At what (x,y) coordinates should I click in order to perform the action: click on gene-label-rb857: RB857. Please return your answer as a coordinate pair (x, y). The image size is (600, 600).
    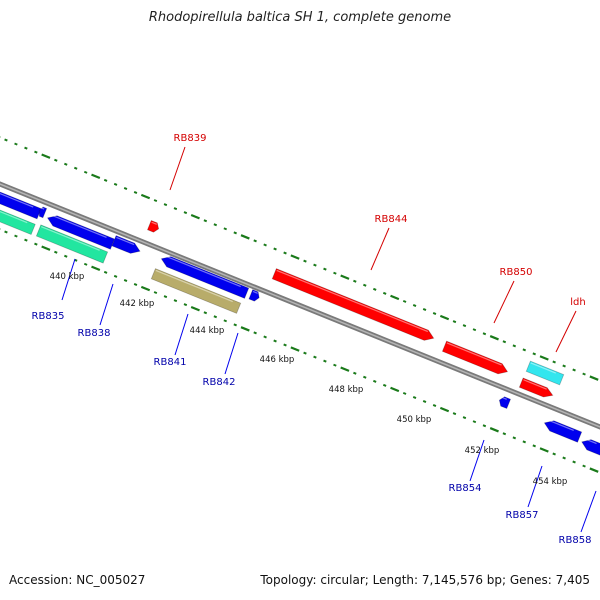
    Looking at the image, I should click on (522, 515).